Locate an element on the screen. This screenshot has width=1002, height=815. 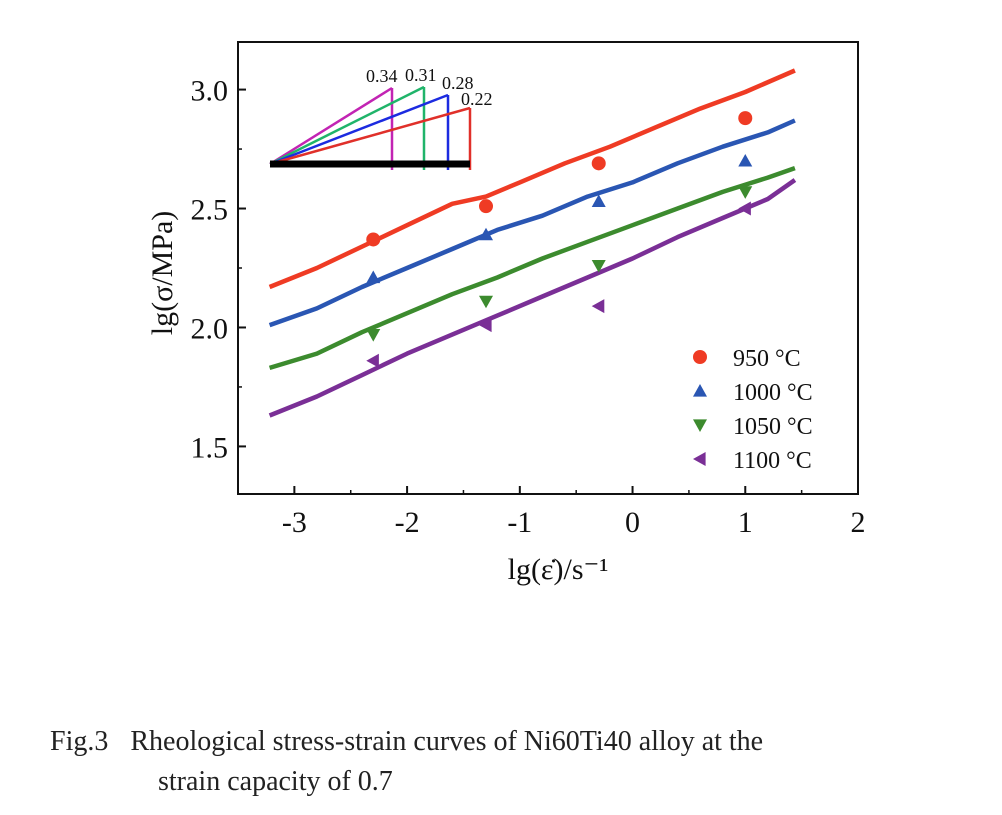
slope-label: 0.22 is located at coordinates (477, 99).